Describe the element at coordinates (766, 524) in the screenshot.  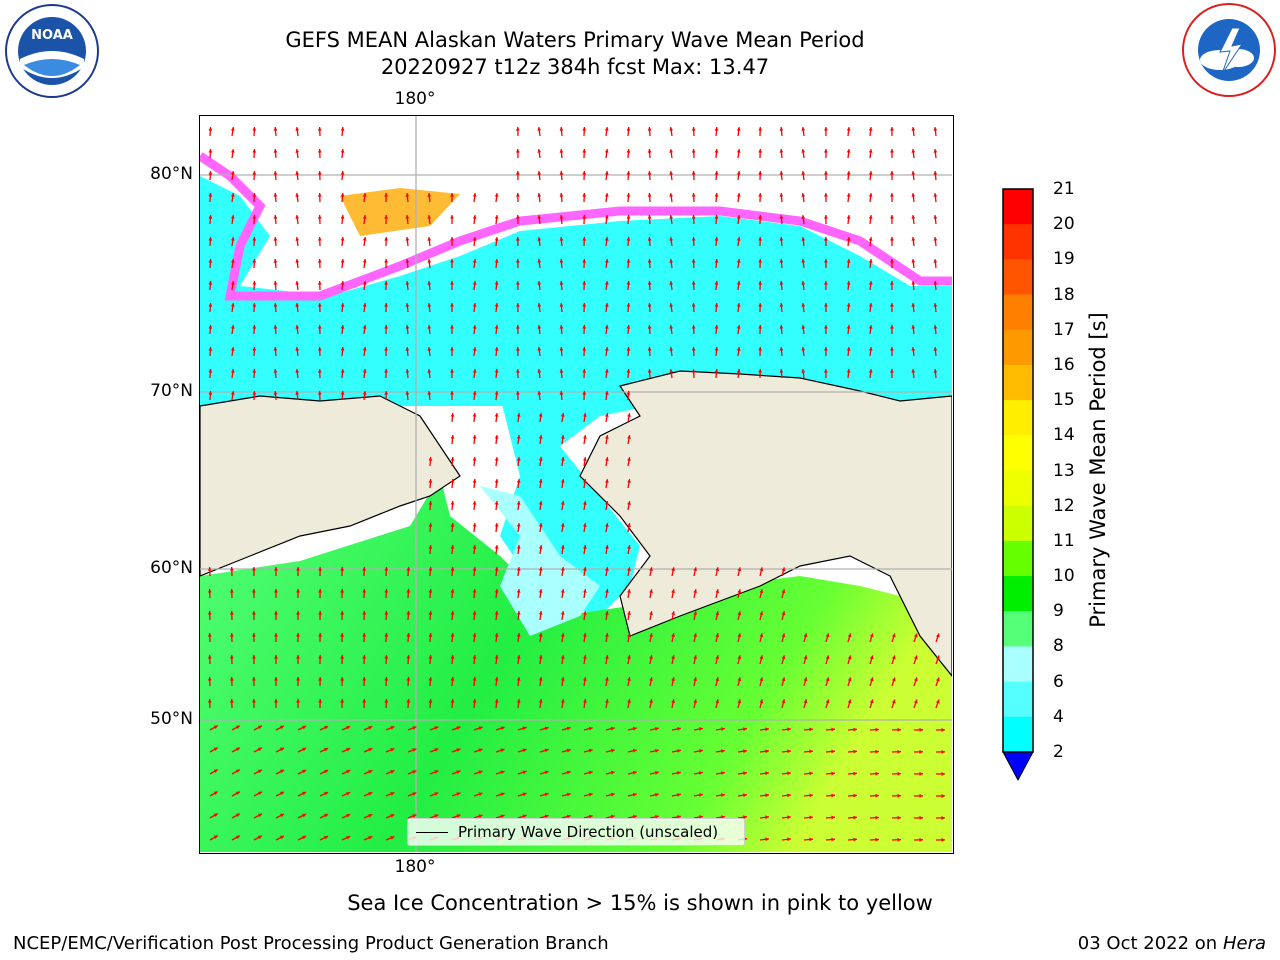
I see `alaska-land` at that location.